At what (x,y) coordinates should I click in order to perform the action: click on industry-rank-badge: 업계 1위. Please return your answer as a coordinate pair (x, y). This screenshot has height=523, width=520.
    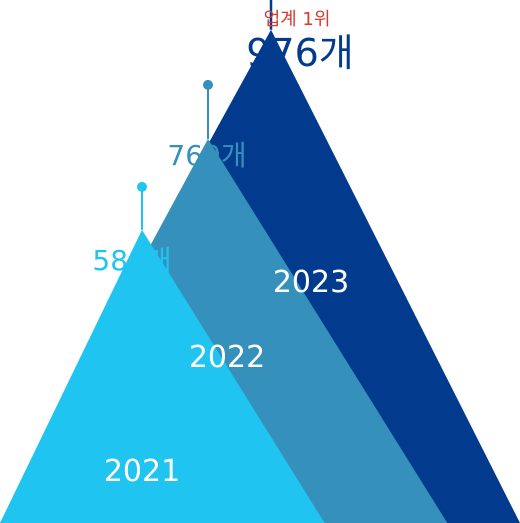
    Looking at the image, I should click on (297, 19).